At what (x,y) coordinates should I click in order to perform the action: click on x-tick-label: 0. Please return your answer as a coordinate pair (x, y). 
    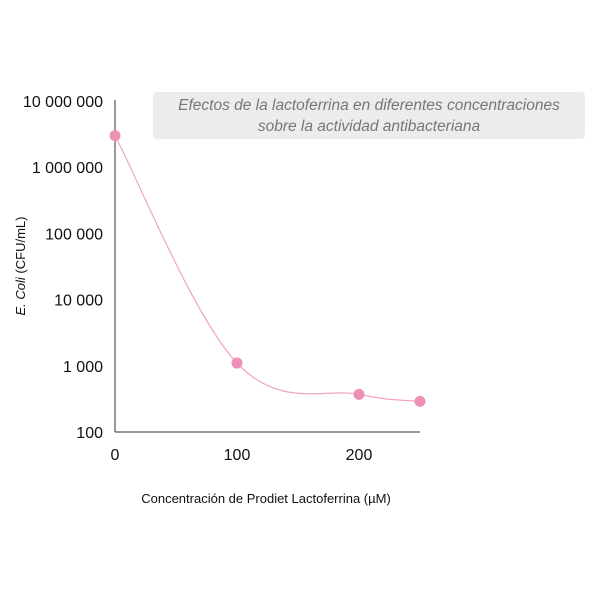
    Looking at the image, I should click on (115, 455).